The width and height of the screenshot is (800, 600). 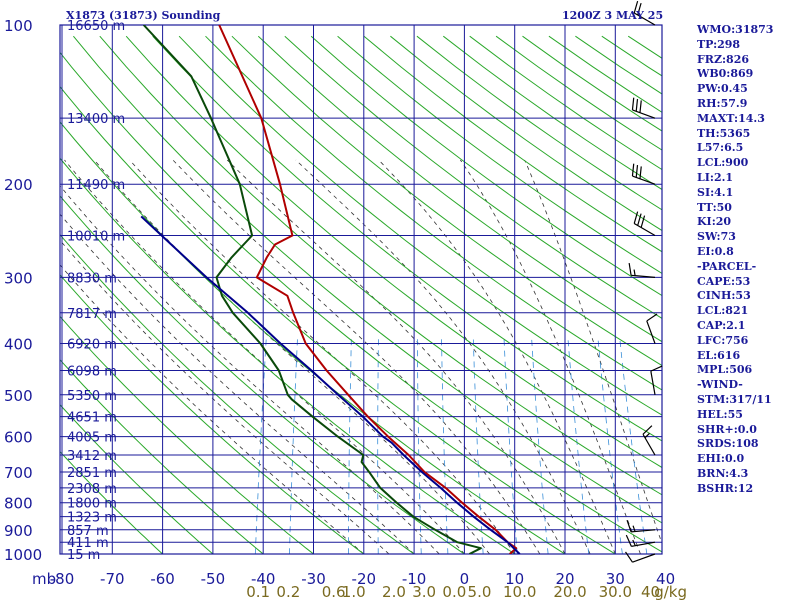 What do you see at coordinates (23, 555) in the screenshot?
I see `pressure-tick-label: 1000` at bounding box center [23, 555].